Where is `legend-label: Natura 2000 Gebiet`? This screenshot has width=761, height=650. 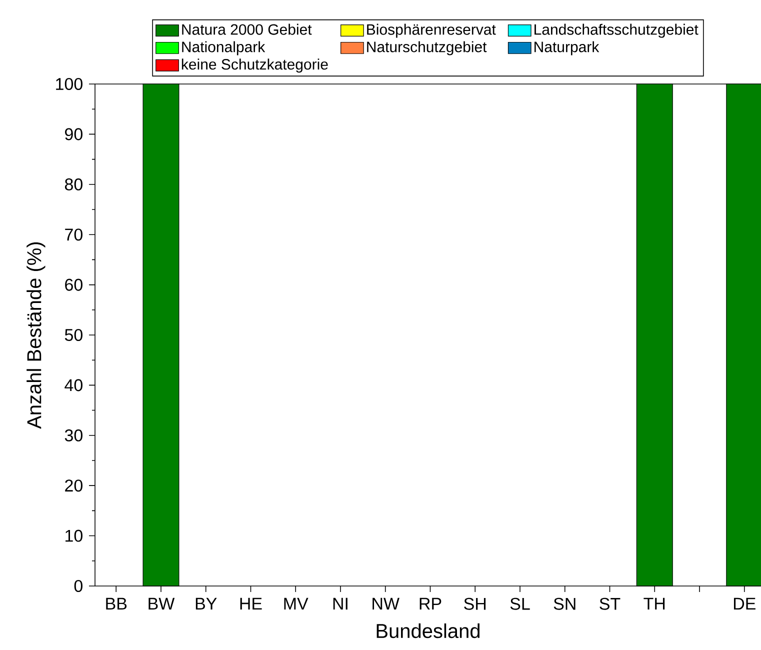 legend-label: Natura 2000 Gebiet is located at coordinates (247, 29).